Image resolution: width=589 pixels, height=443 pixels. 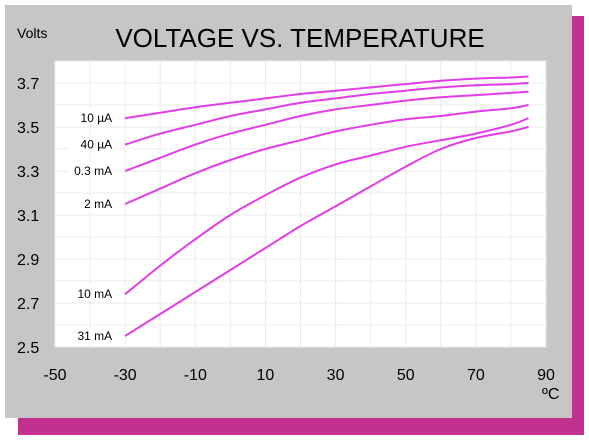 What do you see at coordinates (125, 375) in the screenshot?
I see `x-tick-label: -30` at bounding box center [125, 375].